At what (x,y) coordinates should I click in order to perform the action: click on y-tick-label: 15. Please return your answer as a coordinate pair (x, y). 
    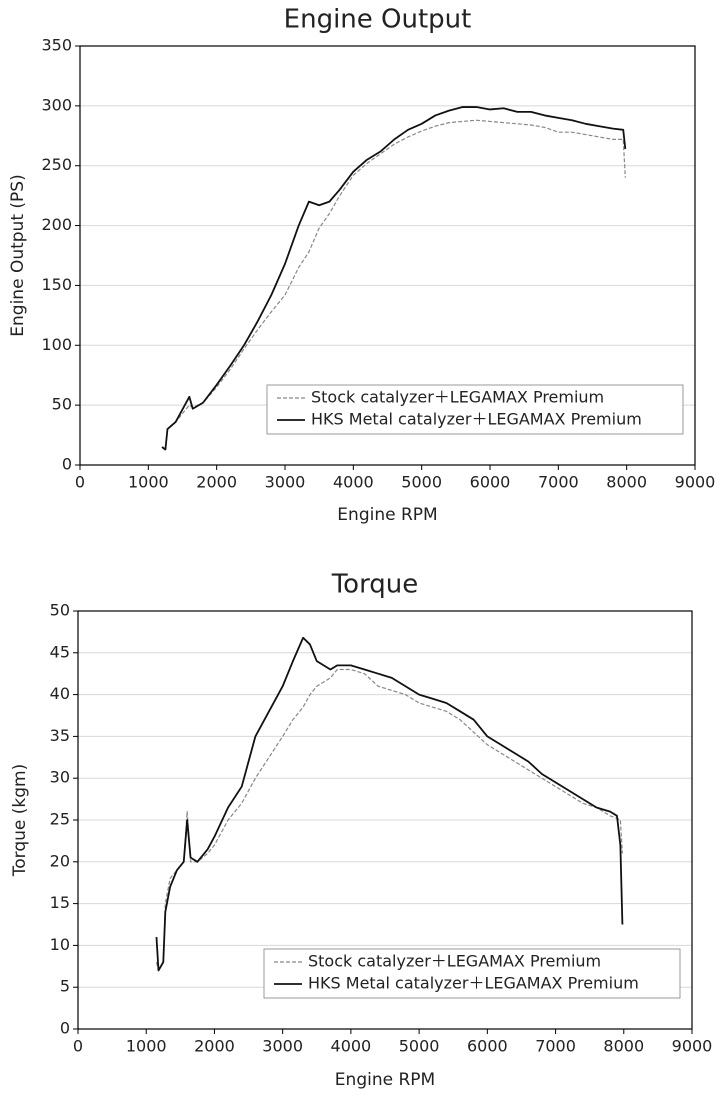
    Looking at the image, I should click on (60, 902).